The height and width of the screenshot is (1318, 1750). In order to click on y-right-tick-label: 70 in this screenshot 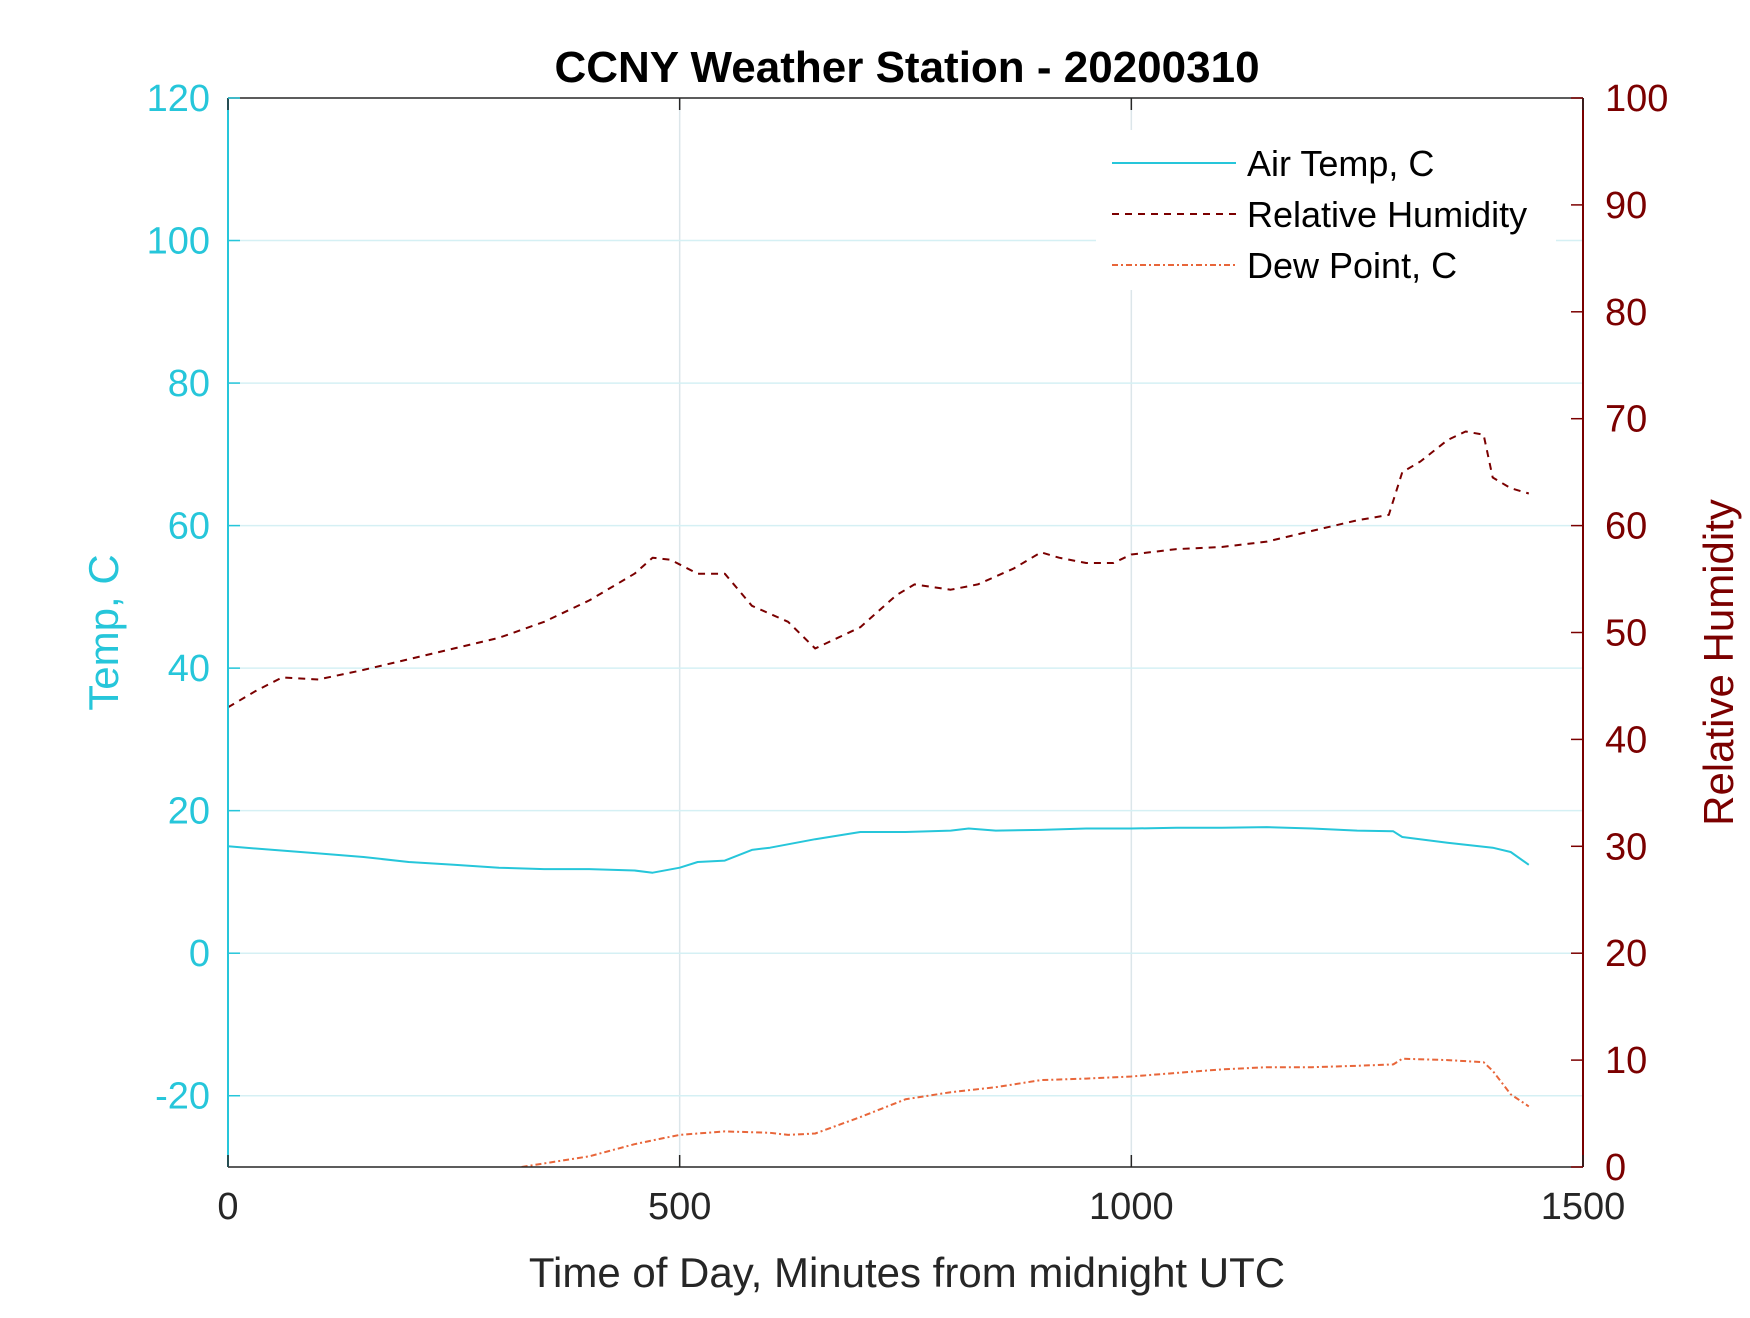, I will do `click(1626, 420)`.